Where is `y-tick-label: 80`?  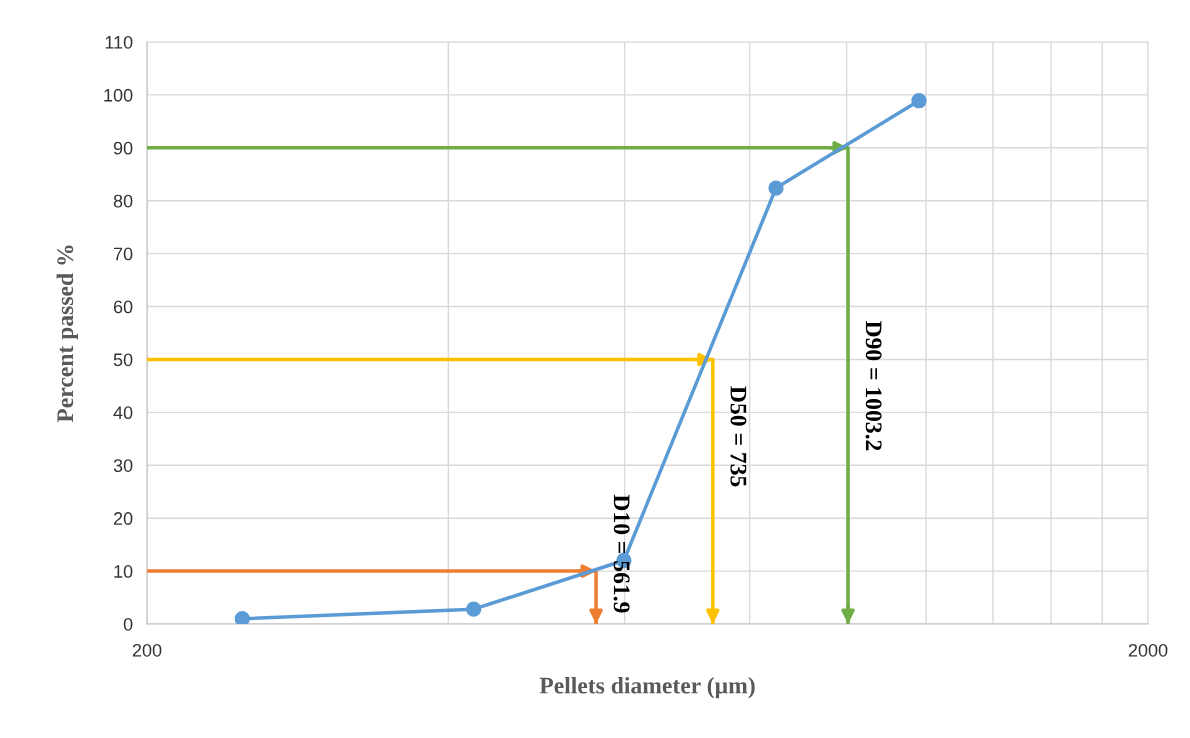
y-tick-label: 80 is located at coordinates (123, 201).